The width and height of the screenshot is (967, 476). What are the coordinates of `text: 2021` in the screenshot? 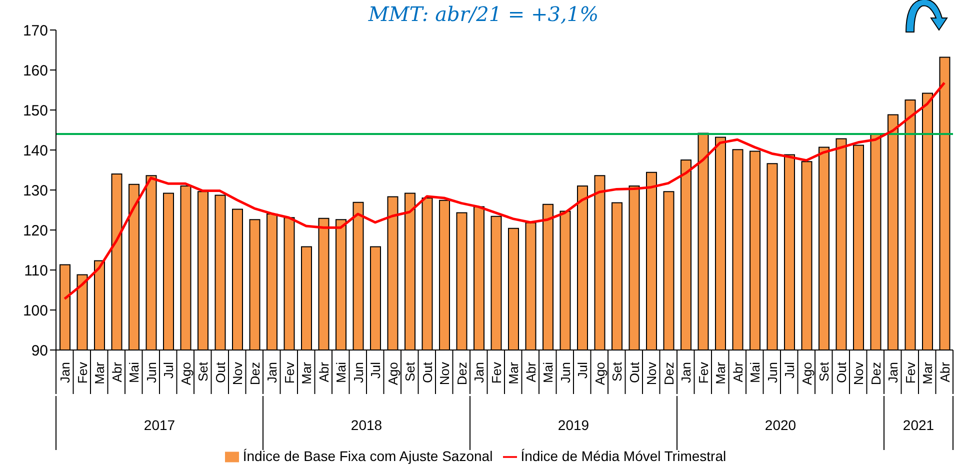 It's located at (918, 425).